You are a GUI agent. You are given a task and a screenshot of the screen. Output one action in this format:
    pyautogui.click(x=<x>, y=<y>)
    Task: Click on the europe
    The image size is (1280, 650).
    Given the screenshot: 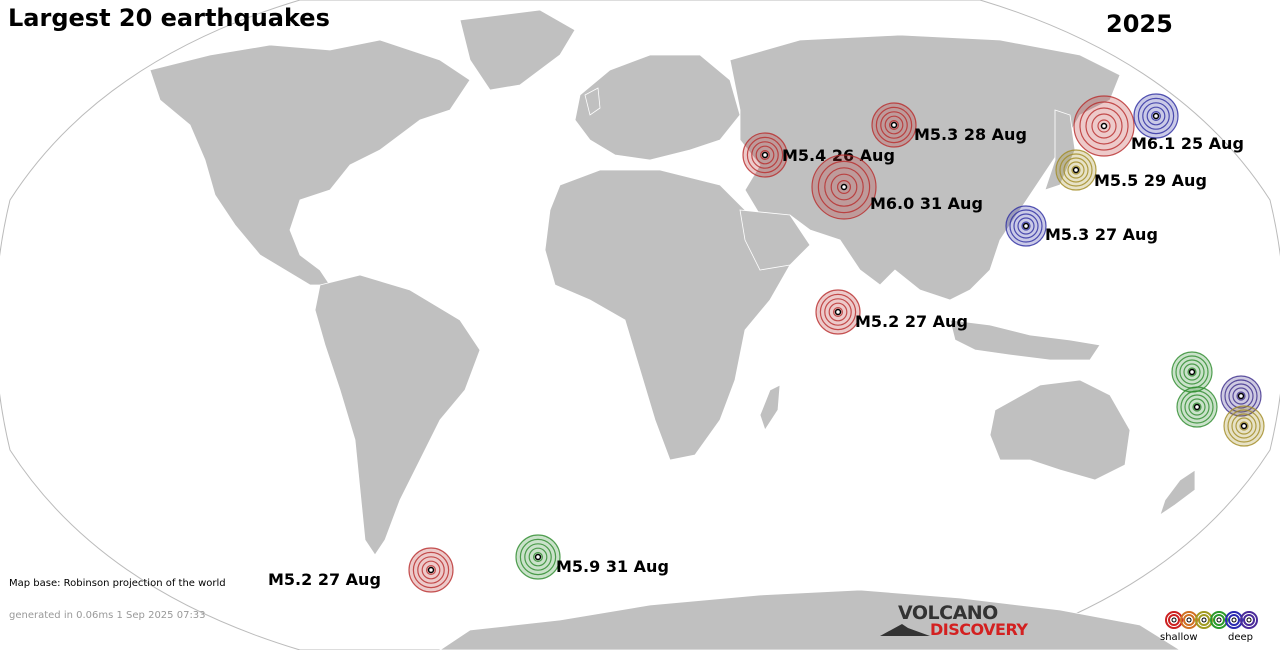 What is the action you would take?
    pyautogui.click(x=657, y=107)
    